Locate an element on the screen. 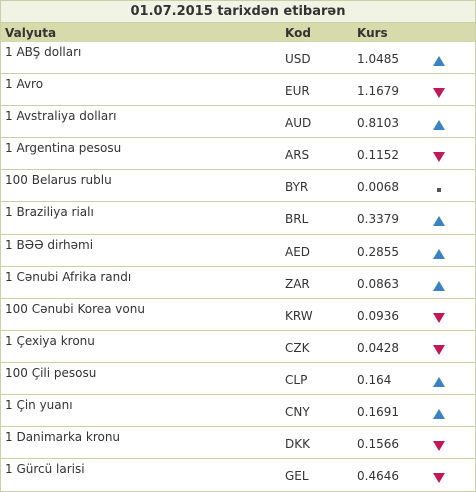 This screenshot has height=492, width=476. currency-code: USD is located at coordinates (298, 59).